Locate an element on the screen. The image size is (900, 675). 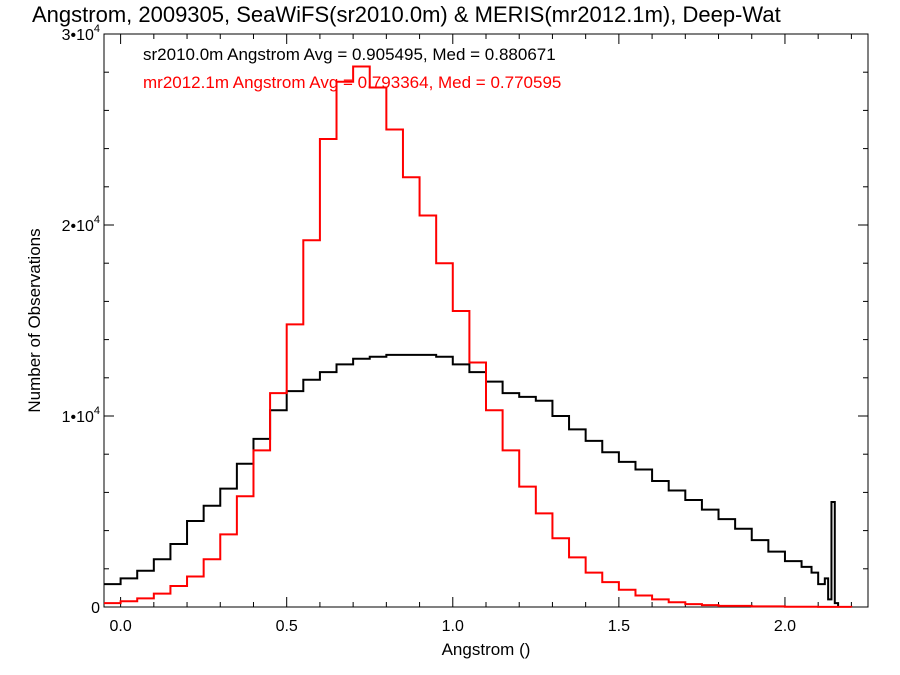
y-tick-label: 1•104 is located at coordinates (81, 415).